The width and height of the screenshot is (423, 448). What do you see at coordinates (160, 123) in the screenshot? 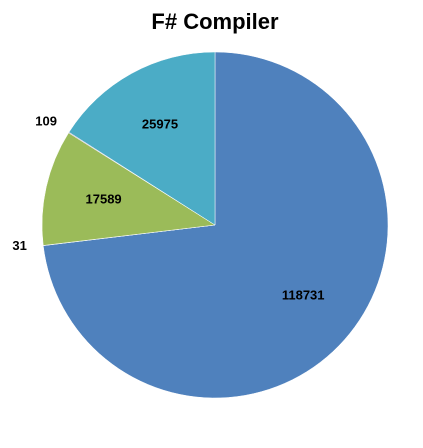
I see `data-label-25975: 25975` at bounding box center [160, 123].